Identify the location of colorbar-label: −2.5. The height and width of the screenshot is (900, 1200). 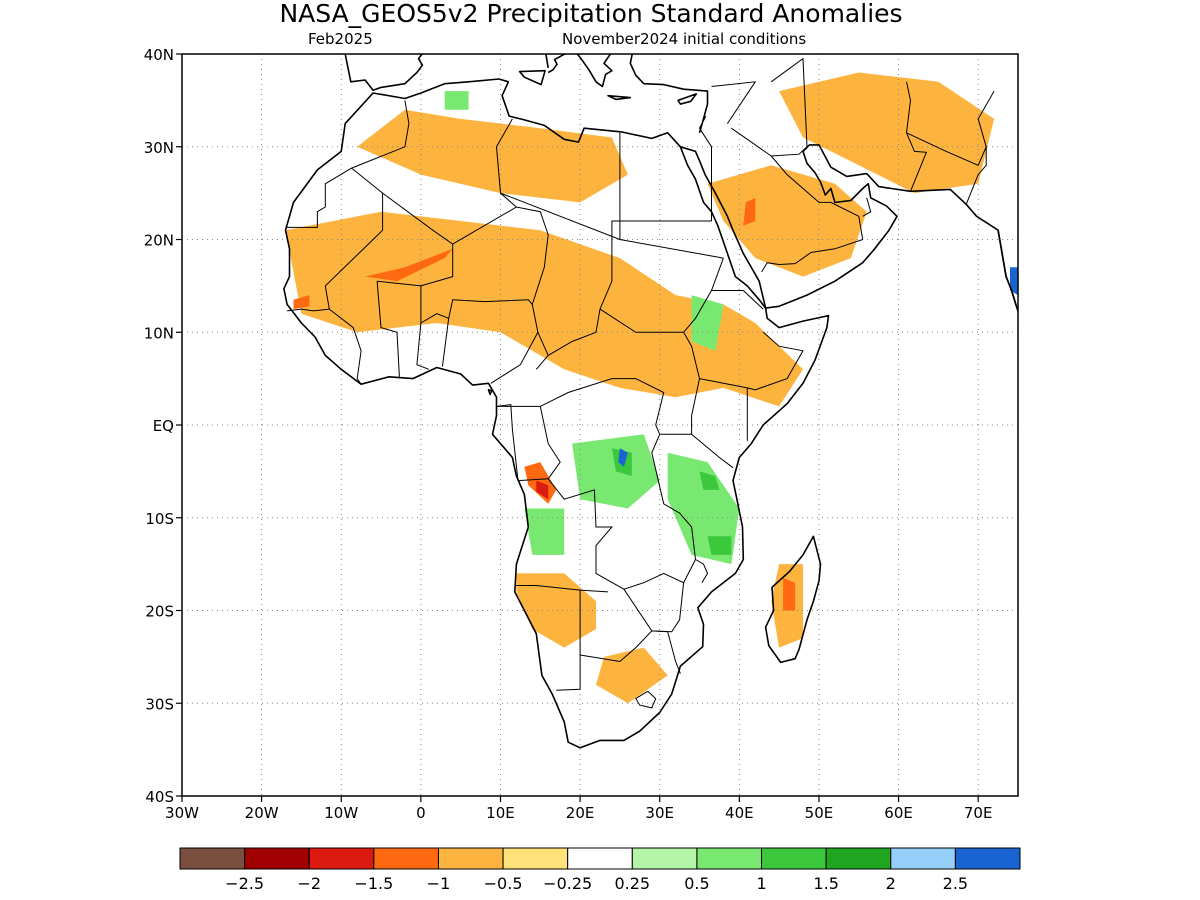
(244, 883).